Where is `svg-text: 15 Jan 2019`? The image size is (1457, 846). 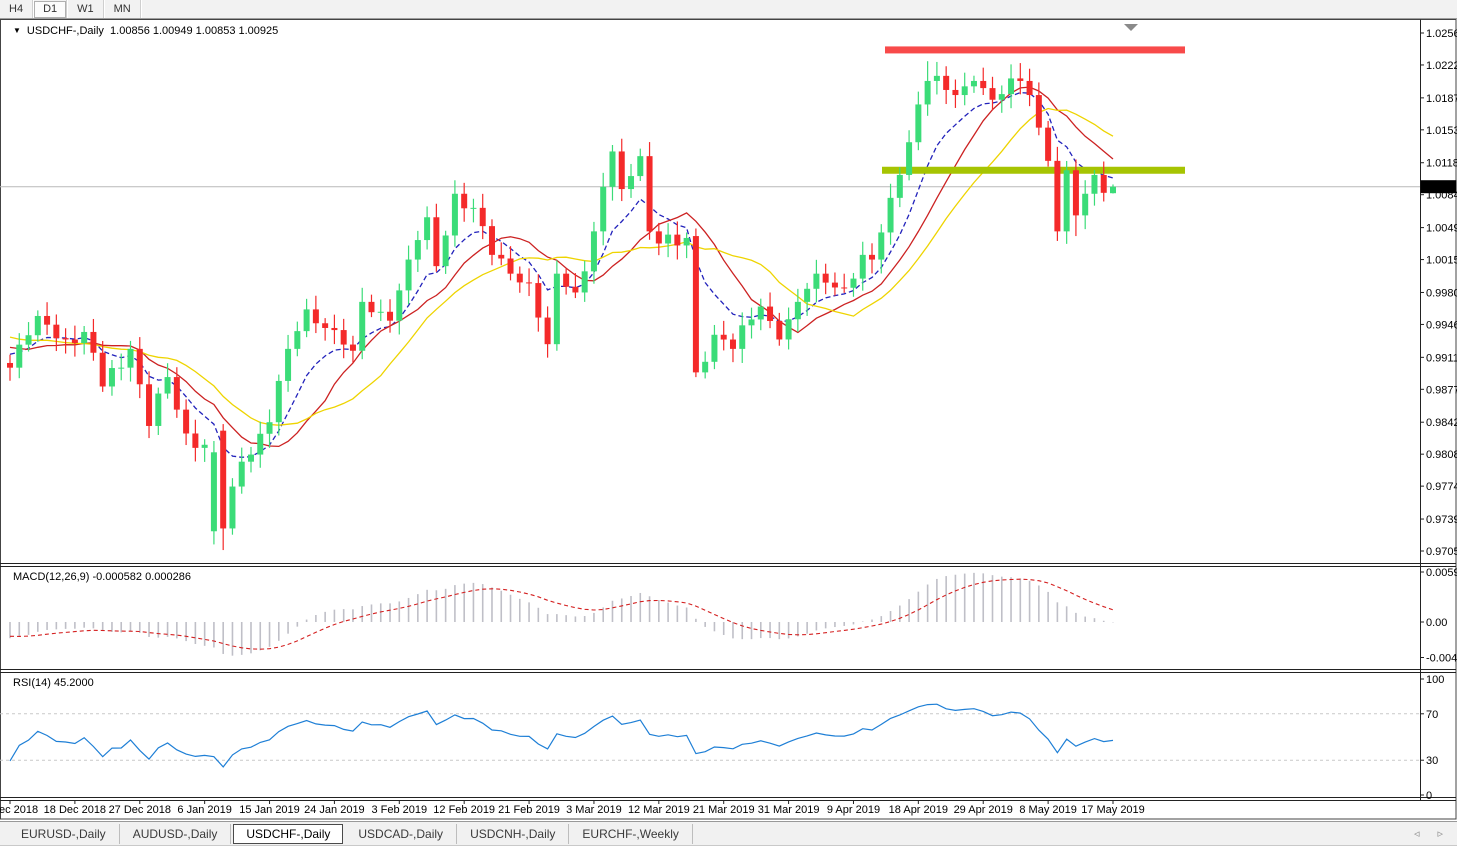 svg-text: 15 Jan 2019 is located at coordinates (269, 810).